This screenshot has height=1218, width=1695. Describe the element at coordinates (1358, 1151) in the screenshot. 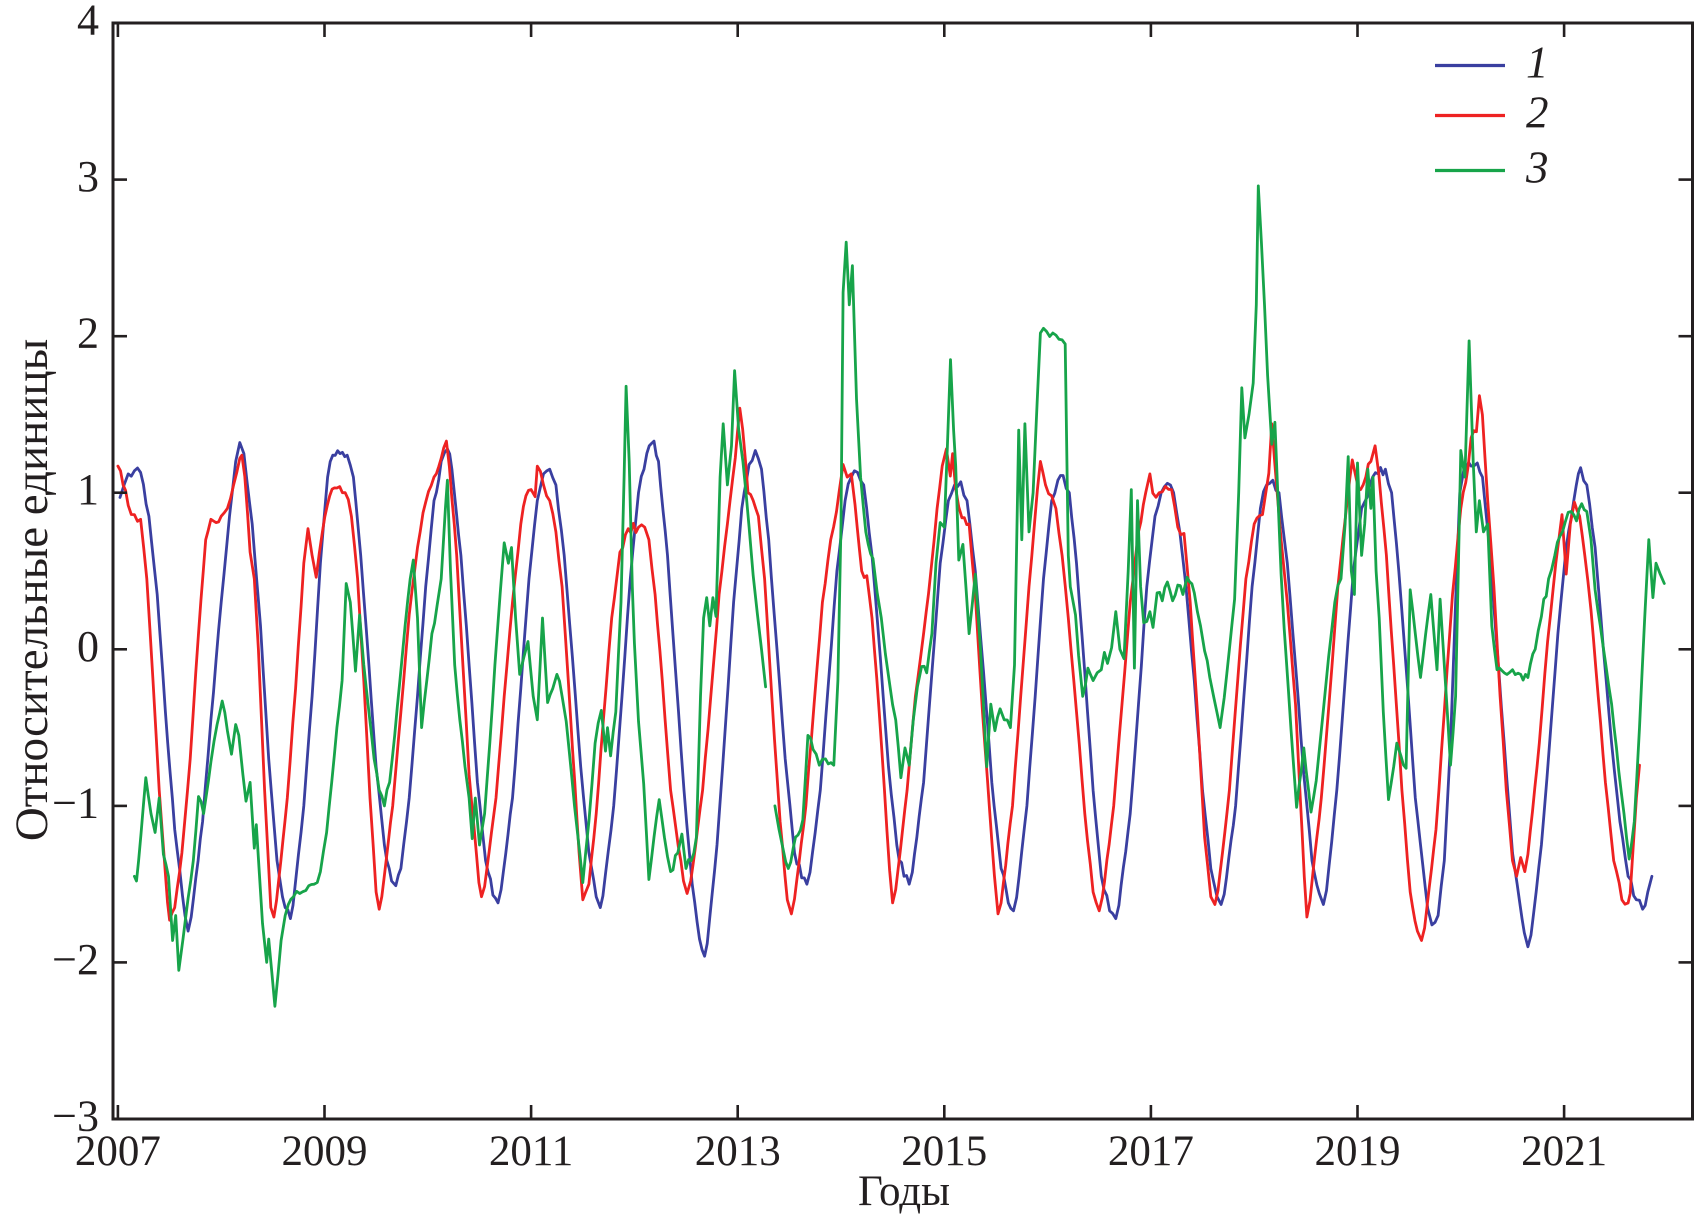

I see `svg-text: 2019` at that location.